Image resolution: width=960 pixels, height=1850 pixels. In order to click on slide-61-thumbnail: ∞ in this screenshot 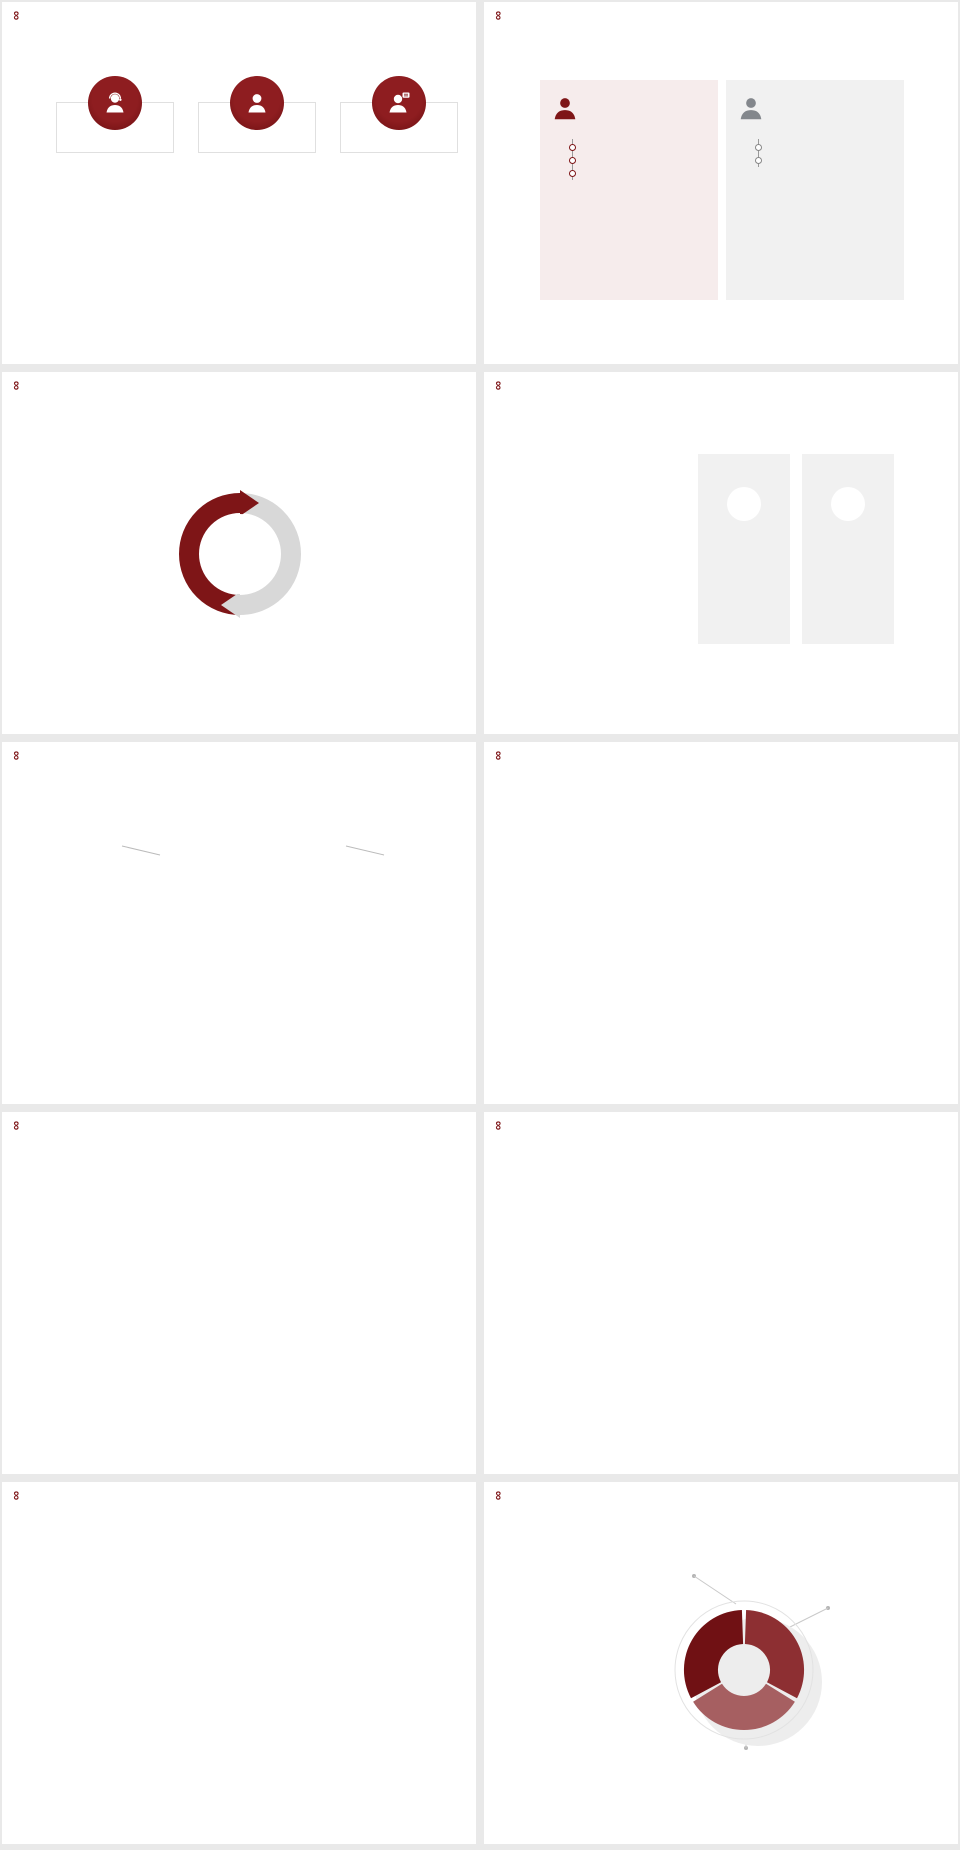, I will do `click(721, 1663)`.